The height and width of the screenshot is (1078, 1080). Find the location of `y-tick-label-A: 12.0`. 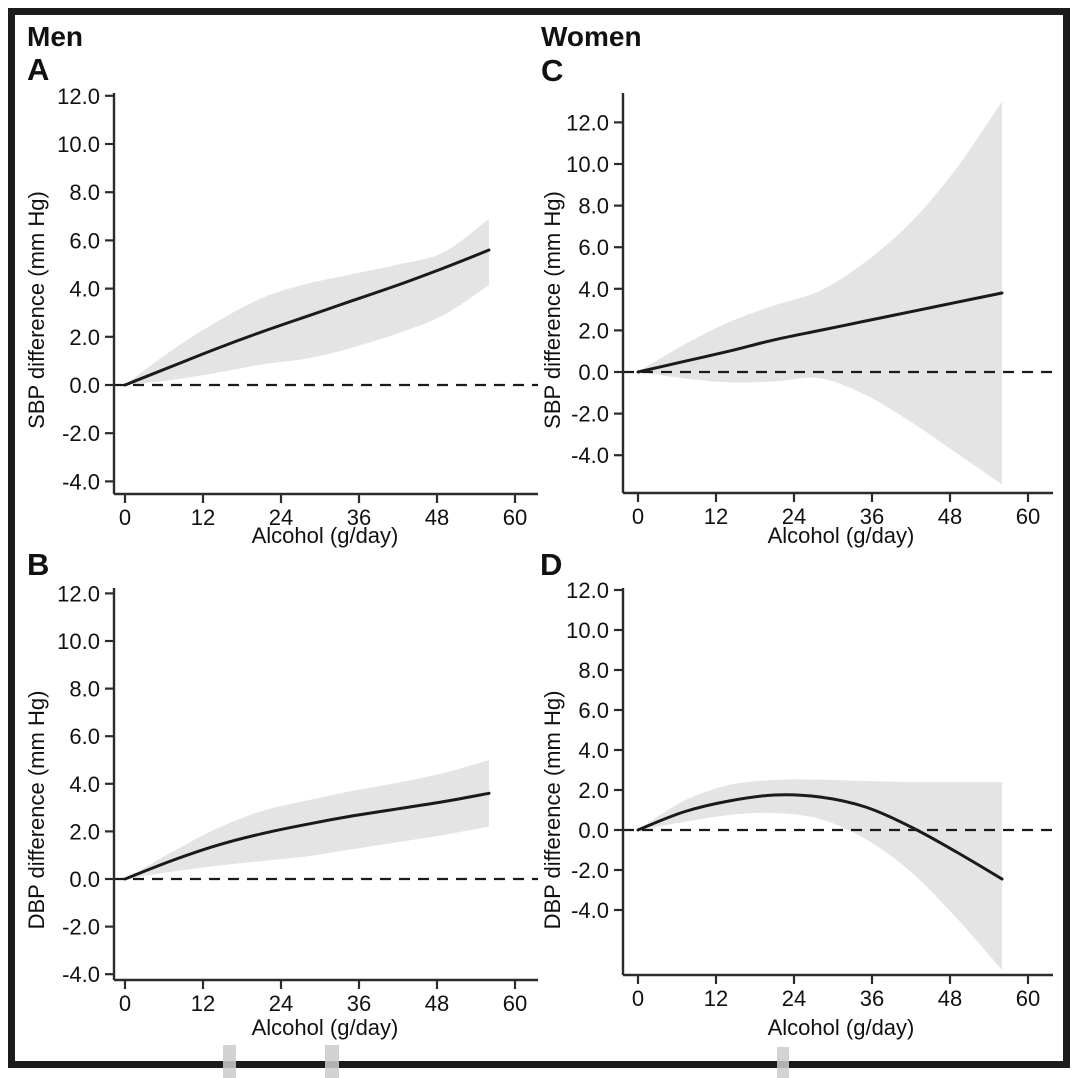

y-tick-label-A: 12.0 is located at coordinates (78, 96).